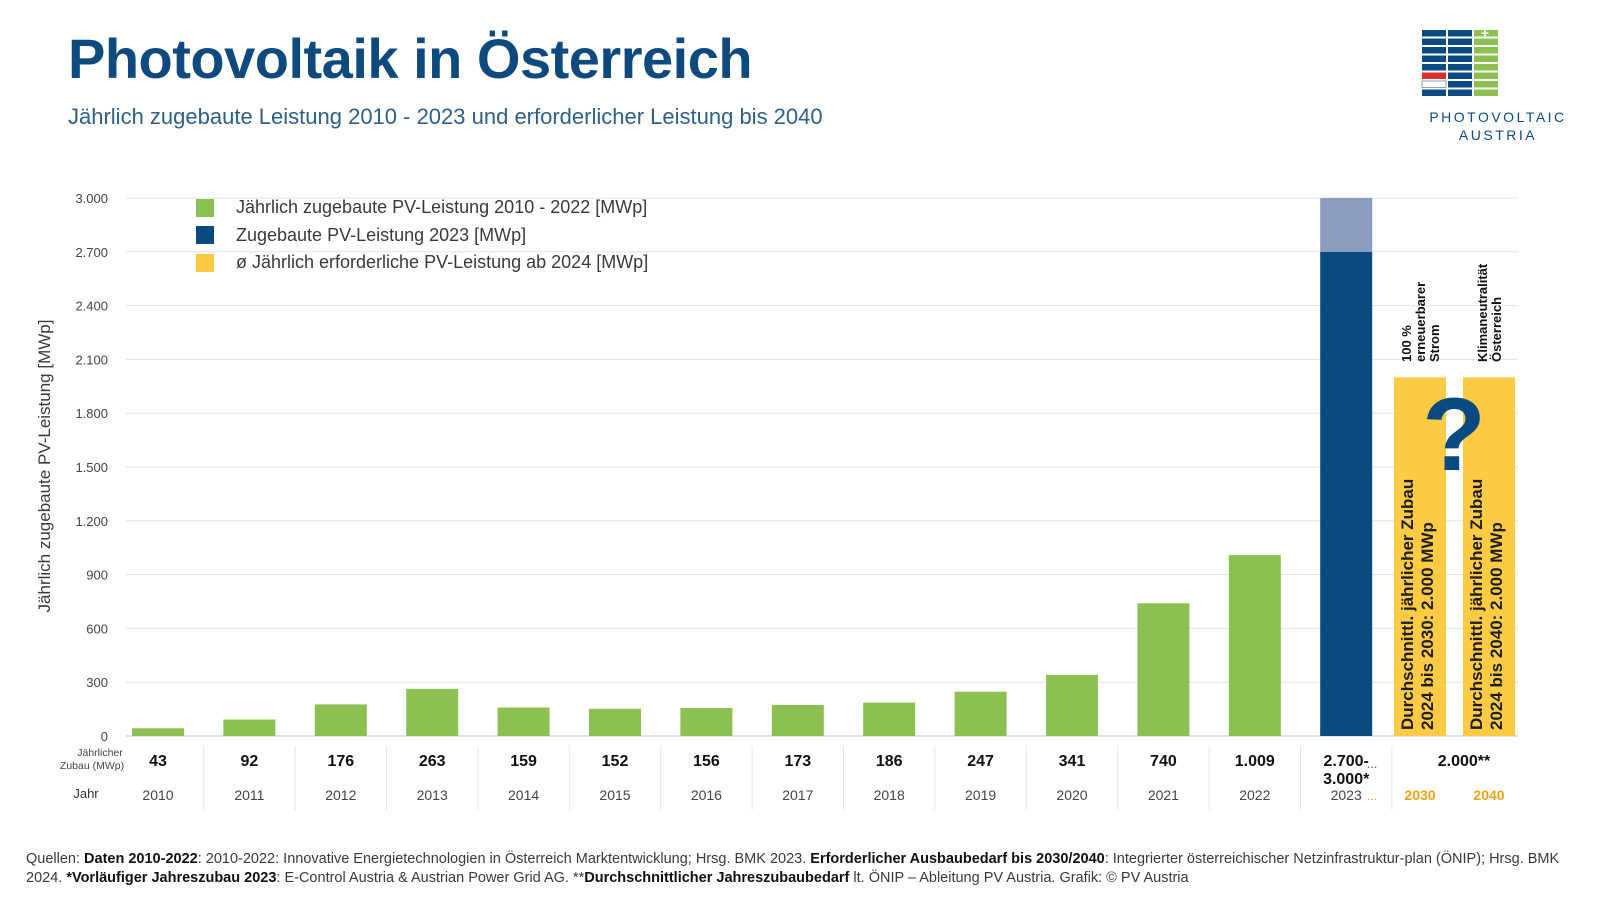 Image resolution: width=1600 pixels, height=900 pixels. What do you see at coordinates (249, 795) in the screenshot?
I see `year-label-2011: 2011` at bounding box center [249, 795].